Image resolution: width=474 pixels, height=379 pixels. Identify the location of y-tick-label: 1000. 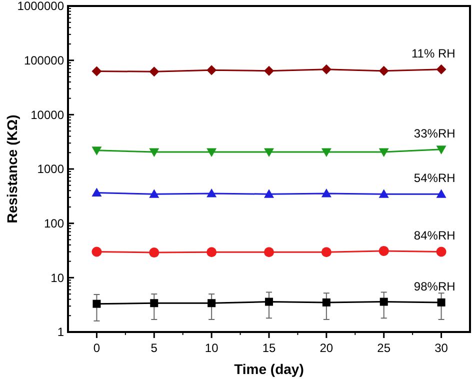
(50, 169).